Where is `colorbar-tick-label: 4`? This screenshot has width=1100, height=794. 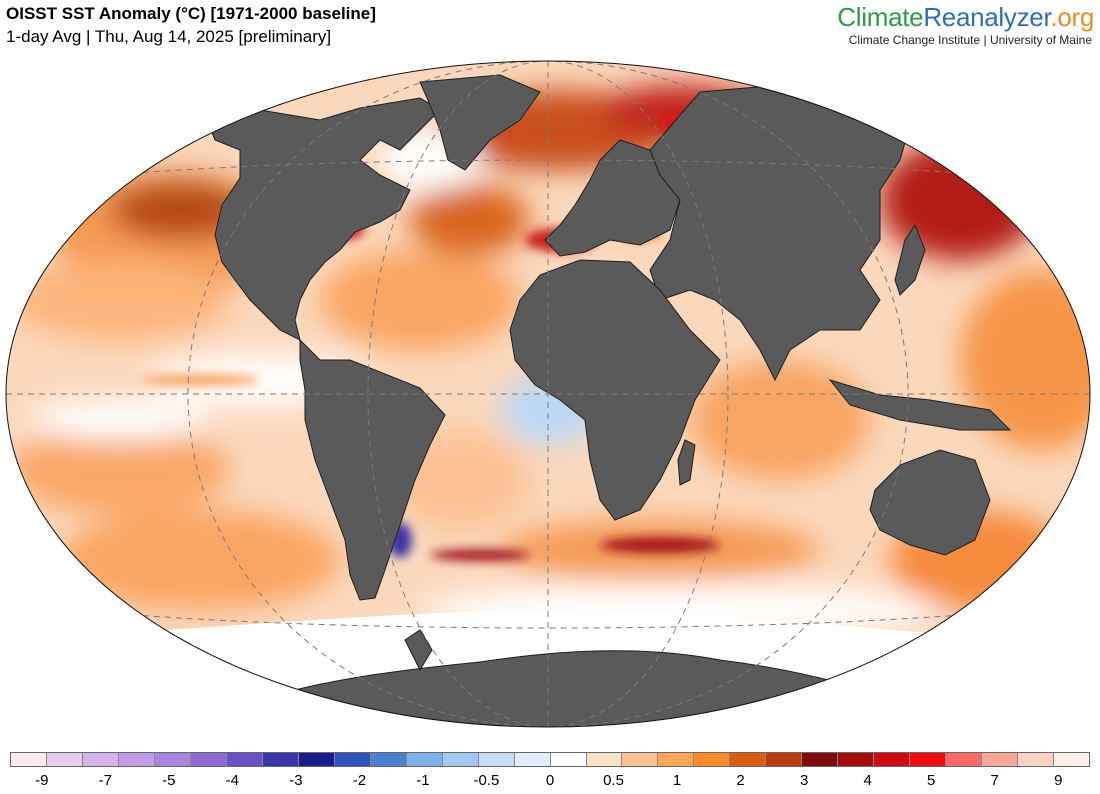
colorbar-tick-label: 4 is located at coordinates (867, 780).